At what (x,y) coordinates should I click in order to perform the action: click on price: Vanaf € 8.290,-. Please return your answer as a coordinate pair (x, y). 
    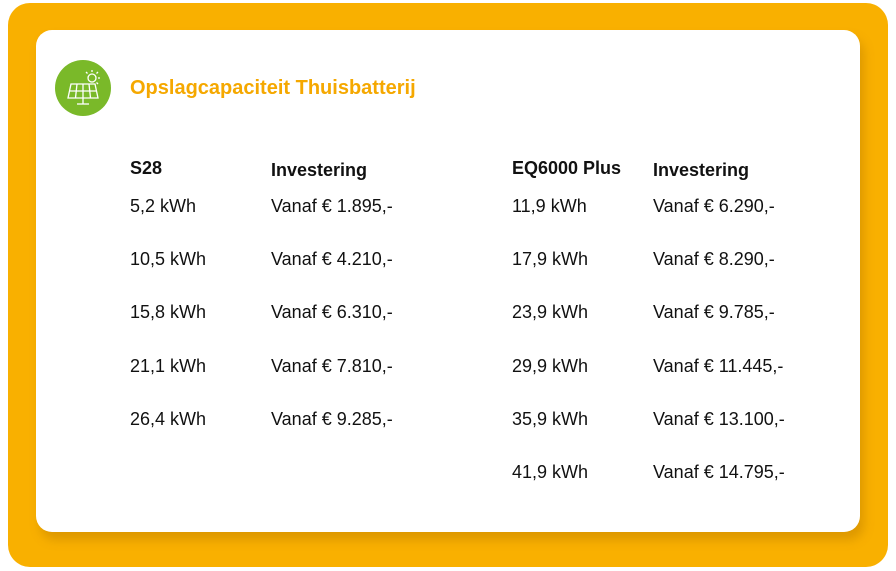
    Looking at the image, I should click on (714, 259).